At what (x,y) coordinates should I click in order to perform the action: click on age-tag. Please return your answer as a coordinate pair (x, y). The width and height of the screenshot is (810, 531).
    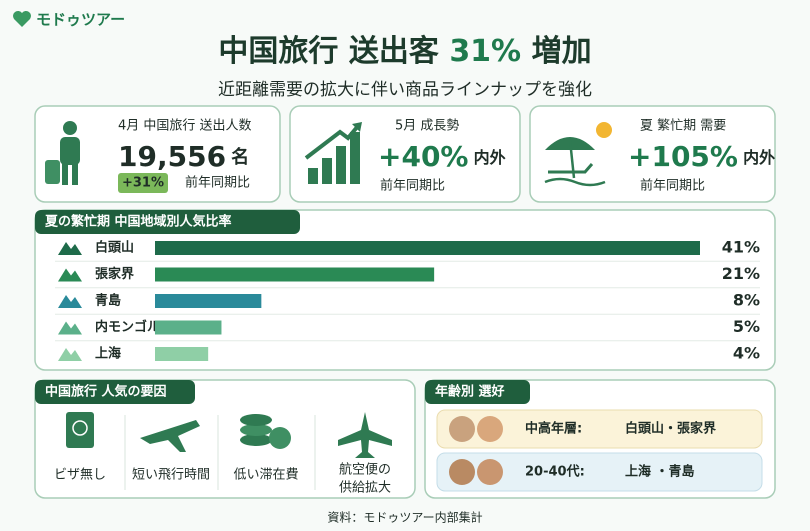
    Looking at the image, I should click on (477, 392).